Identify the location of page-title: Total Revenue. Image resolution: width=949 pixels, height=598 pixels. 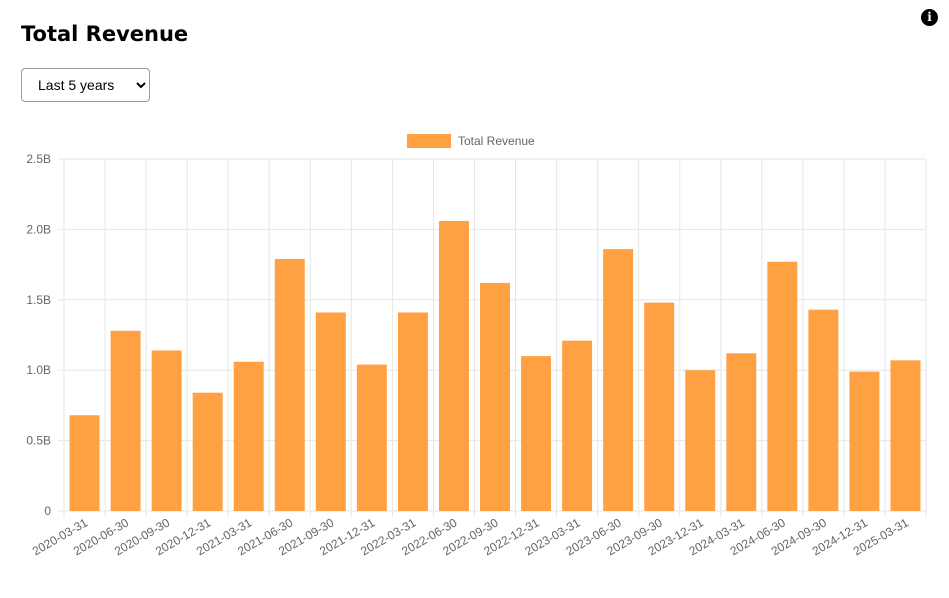
(105, 34).